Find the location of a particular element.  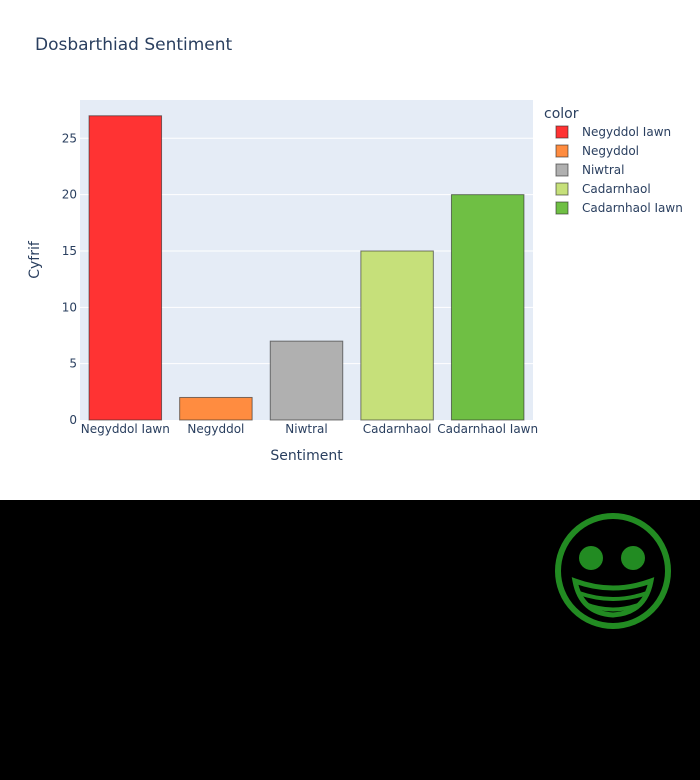

teeth-line-top is located at coordinates (613, 596).